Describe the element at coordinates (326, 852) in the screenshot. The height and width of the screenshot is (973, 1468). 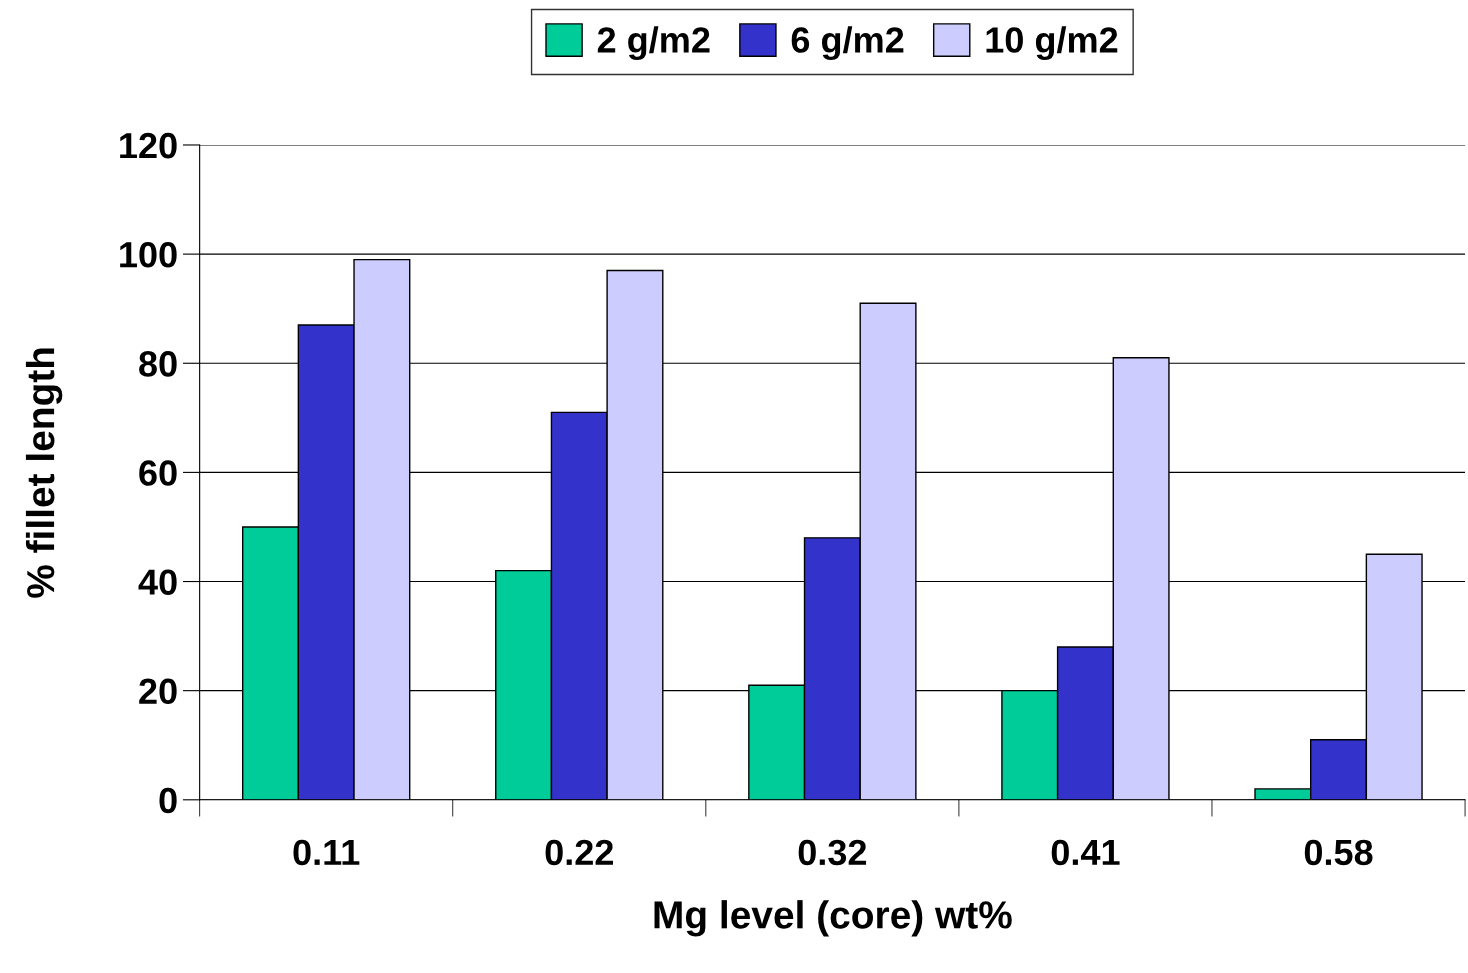
I see `x-tick-label: 0.11` at that location.